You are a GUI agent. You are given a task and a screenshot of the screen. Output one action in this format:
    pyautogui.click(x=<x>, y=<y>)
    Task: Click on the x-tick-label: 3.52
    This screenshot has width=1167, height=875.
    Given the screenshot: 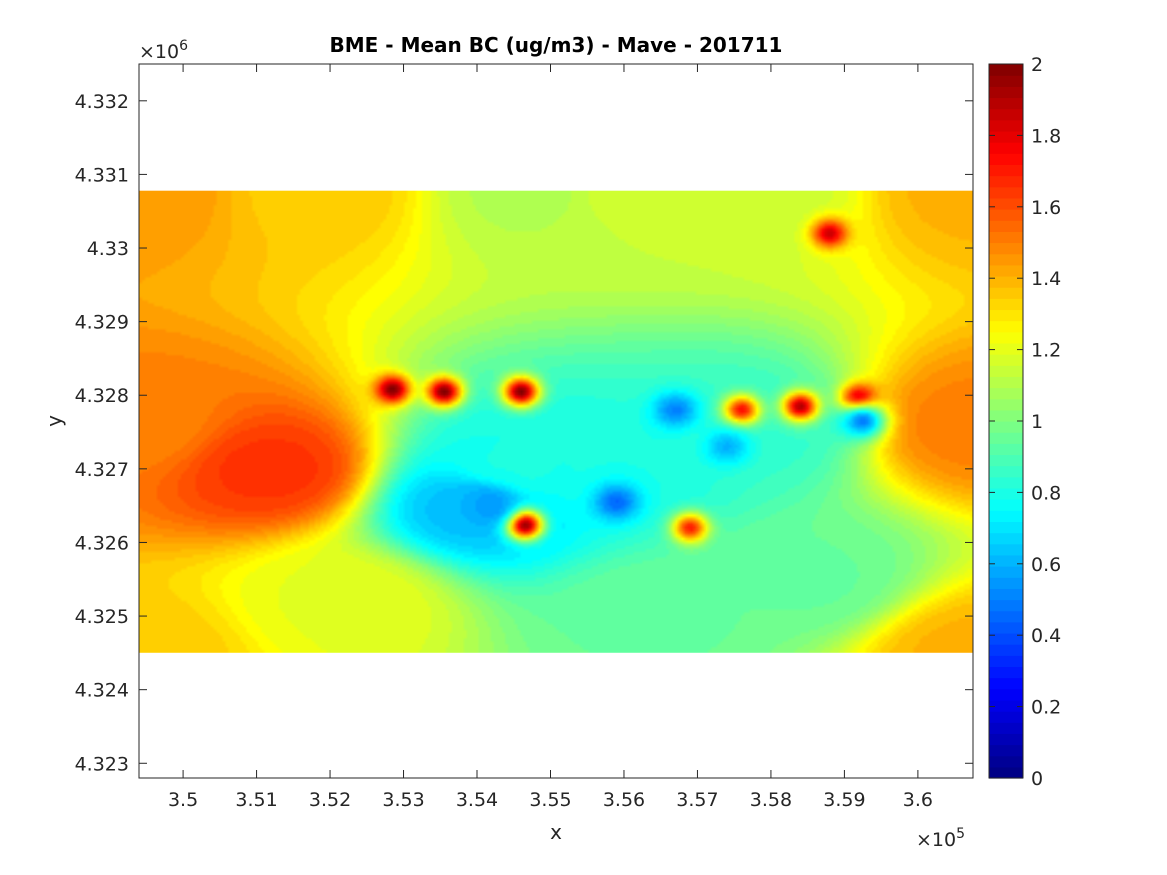 What is the action you would take?
    pyautogui.click(x=330, y=800)
    